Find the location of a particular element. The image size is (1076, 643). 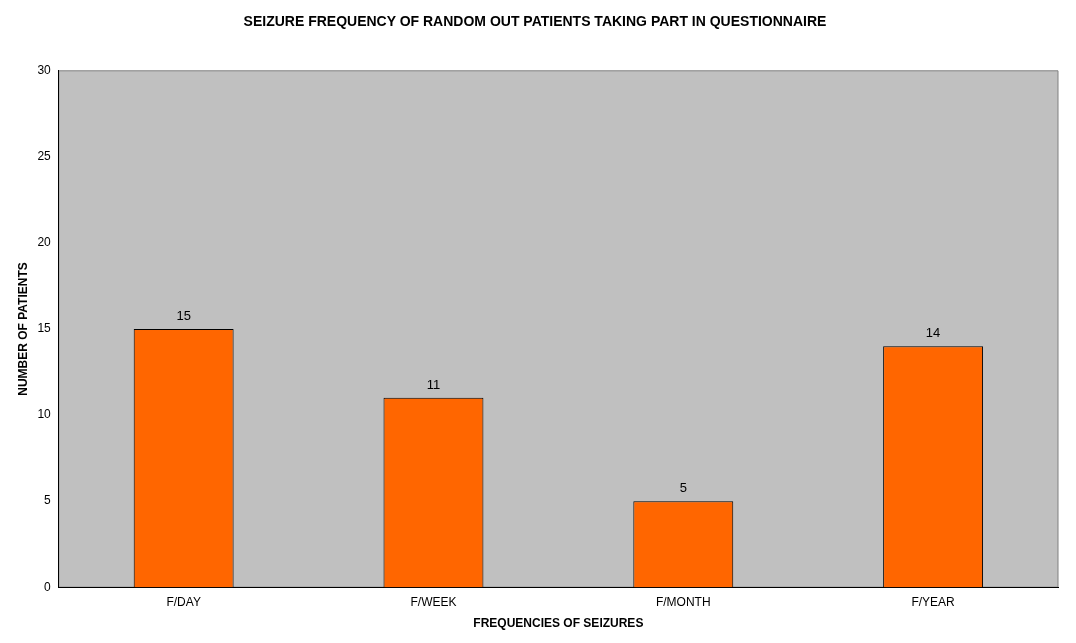

data-label: 11 is located at coordinates (433, 384).